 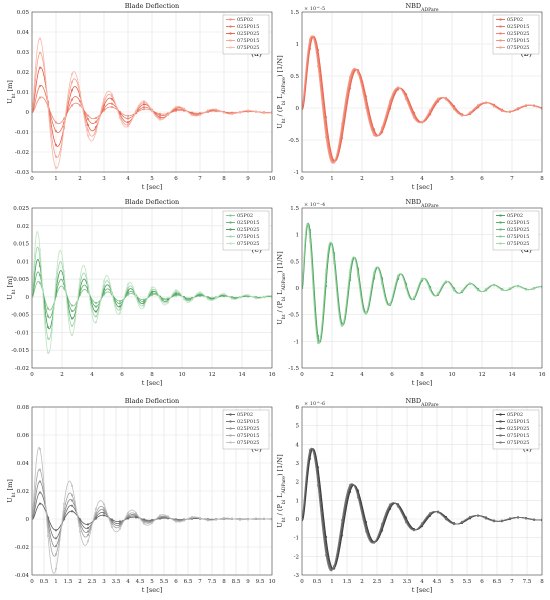 What do you see at coordinates (23, 436) in the screenshot?
I see `y-tick-label: 0.06` at bounding box center [23, 436].